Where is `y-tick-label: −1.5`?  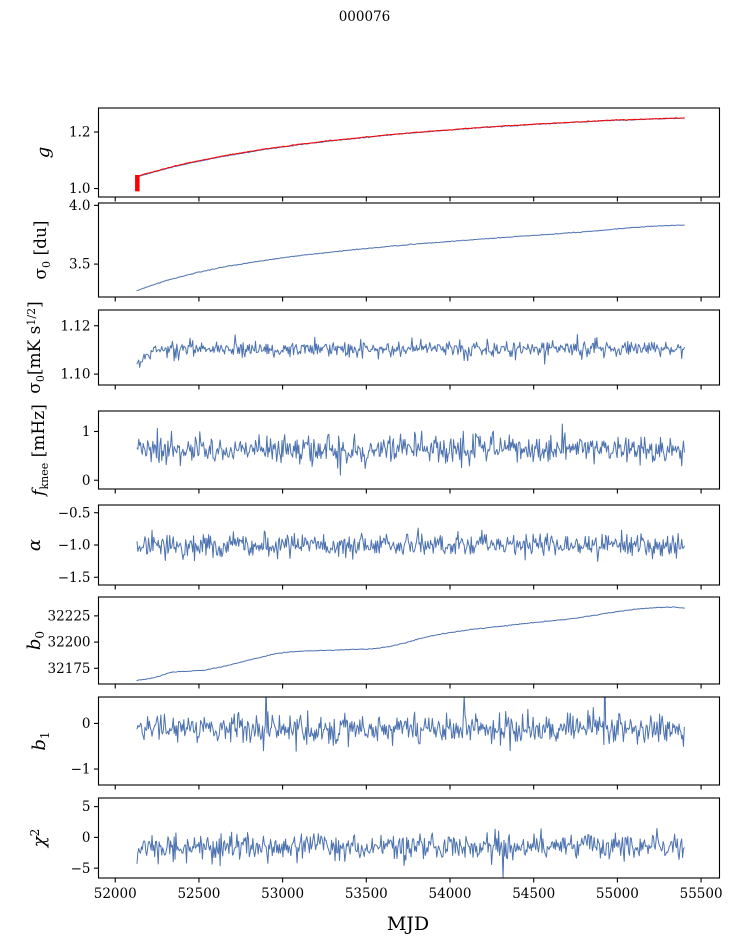 y-tick-label: −1.5 is located at coordinates (74, 578).